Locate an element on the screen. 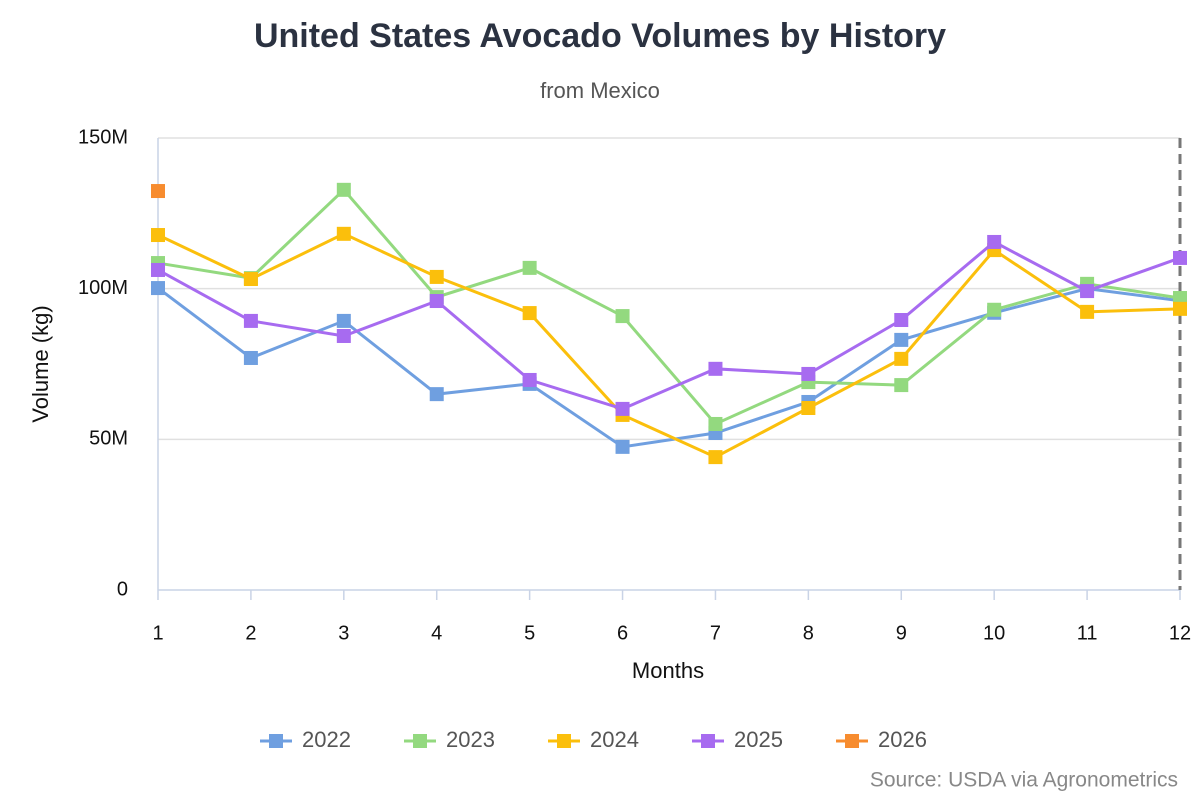 Image resolution: width=1200 pixels, height=800 pixels. y-tick-label: 150M is located at coordinates (103, 137).